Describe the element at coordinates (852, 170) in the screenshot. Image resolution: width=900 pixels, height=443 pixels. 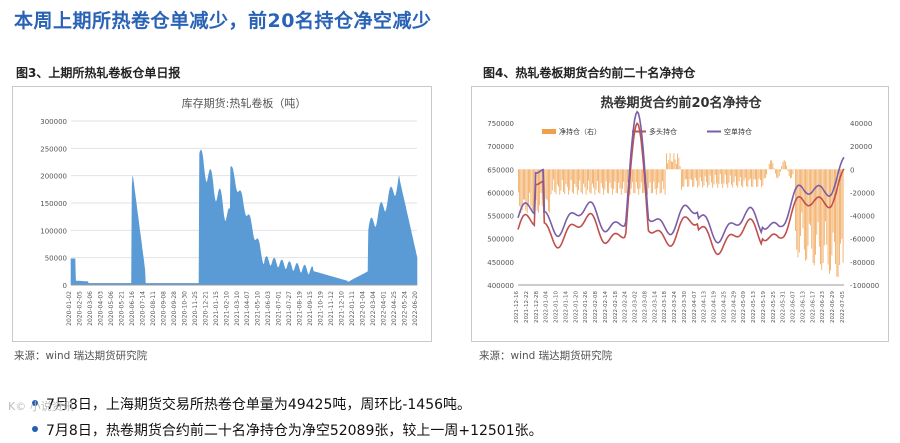
I see `y-right-tick-label: 0` at that location.